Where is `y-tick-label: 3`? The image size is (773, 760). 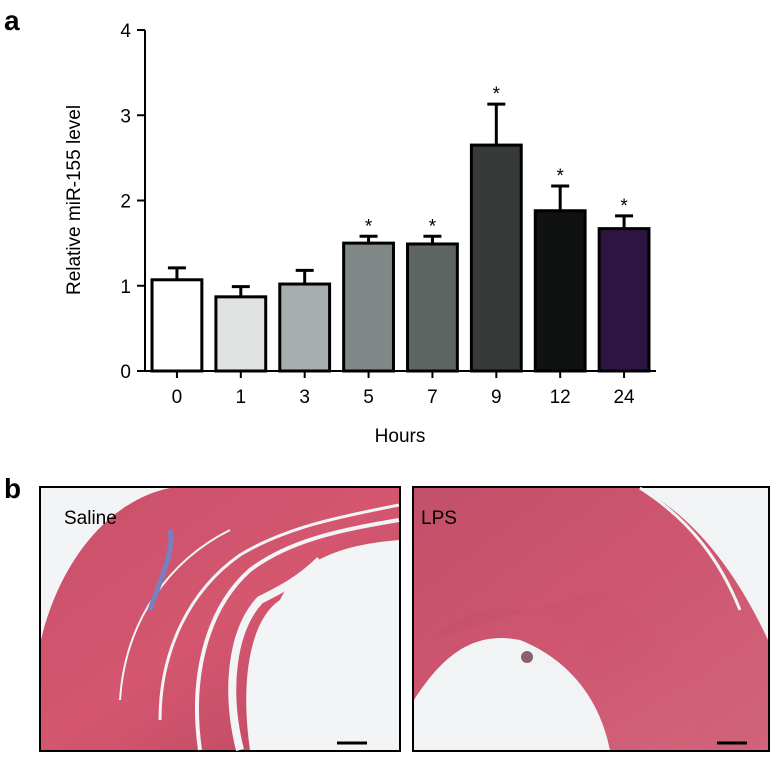
y-tick-label: 3 is located at coordinates (125, 116).